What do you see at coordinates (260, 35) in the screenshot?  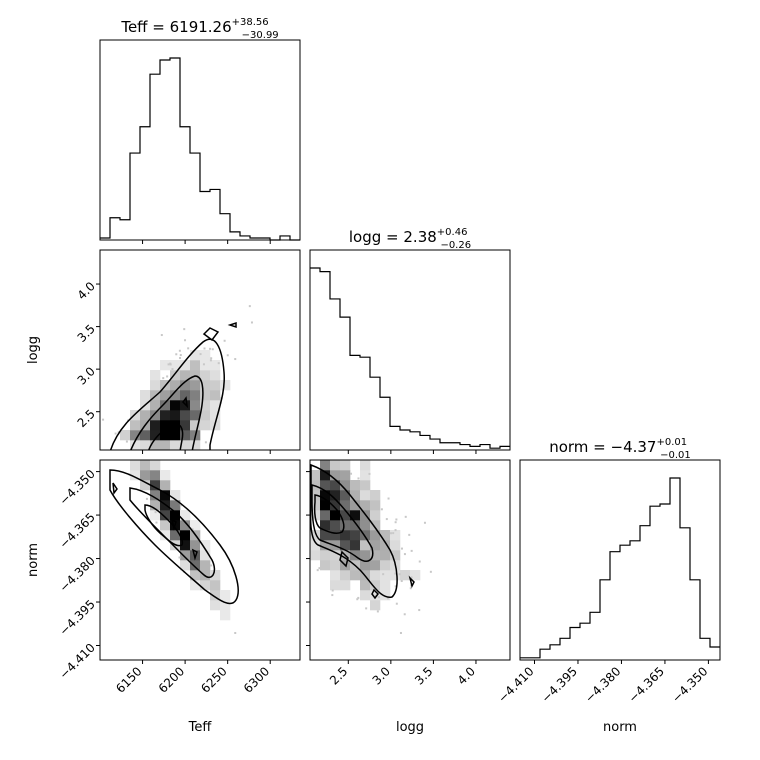 I see `title-minus: −30.99` at bounding box center [260, 35].